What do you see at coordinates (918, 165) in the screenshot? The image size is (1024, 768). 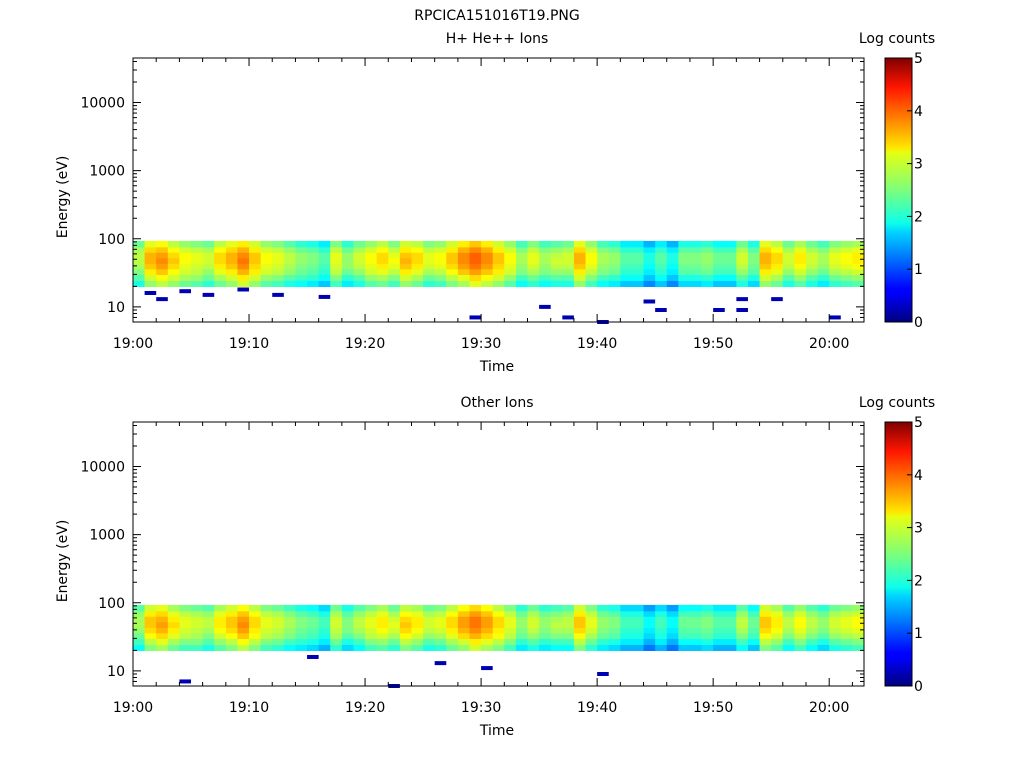 I see `colorbar-tick-label: 3` at bounding box center [918, 165].